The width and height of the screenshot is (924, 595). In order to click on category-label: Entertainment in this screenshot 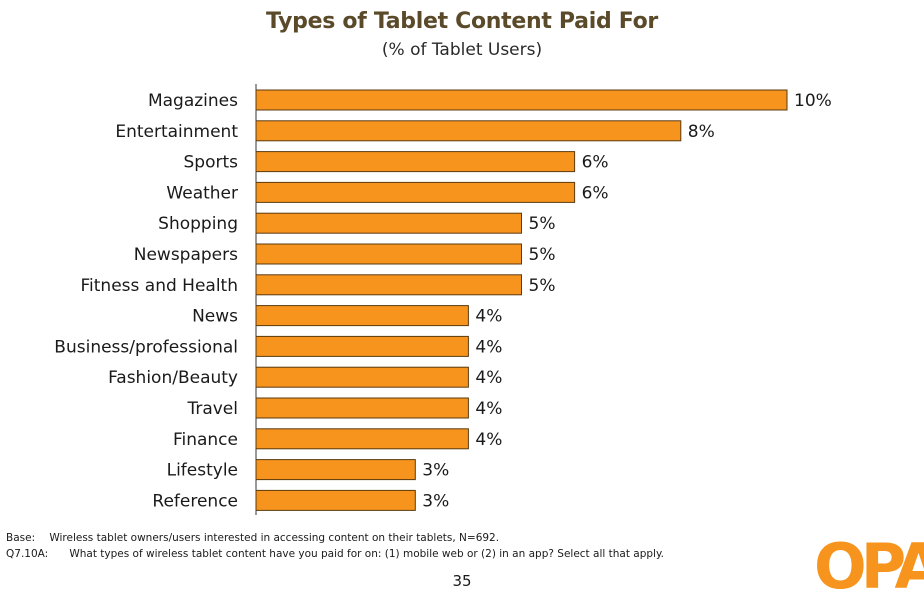, I will do `click(176, 132)`.